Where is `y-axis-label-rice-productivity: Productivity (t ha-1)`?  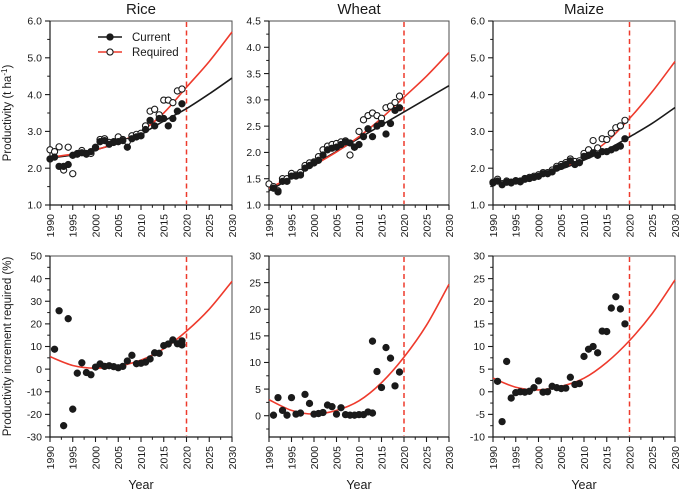
y-axis-label-rice-productivity: Productivity (t ha-1) is located at coordinates (7, 113).